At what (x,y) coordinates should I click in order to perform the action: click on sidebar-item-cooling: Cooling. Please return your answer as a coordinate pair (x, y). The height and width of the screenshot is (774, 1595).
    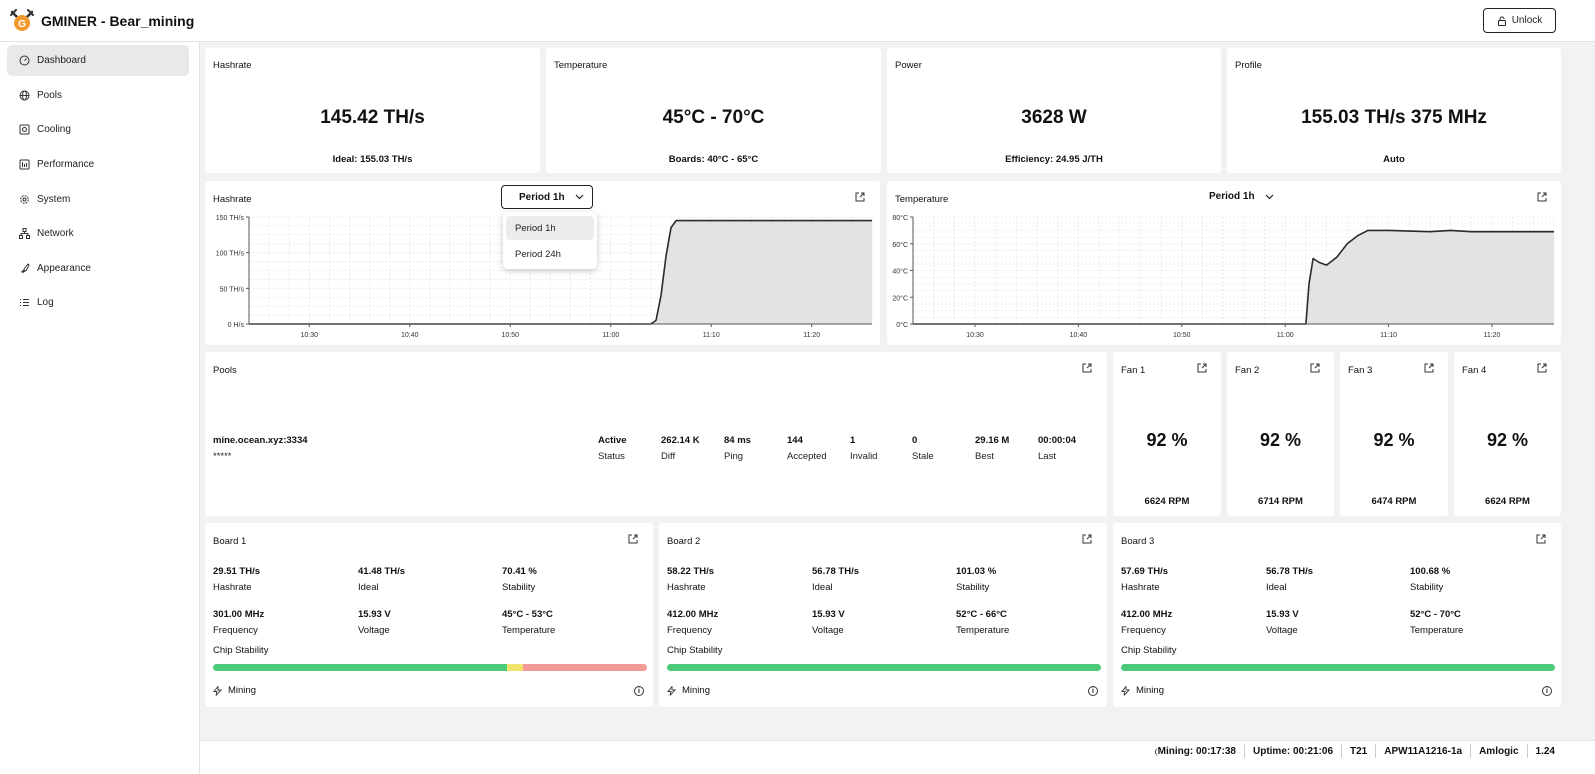
    Looking at the image, I should click on (98, 129).